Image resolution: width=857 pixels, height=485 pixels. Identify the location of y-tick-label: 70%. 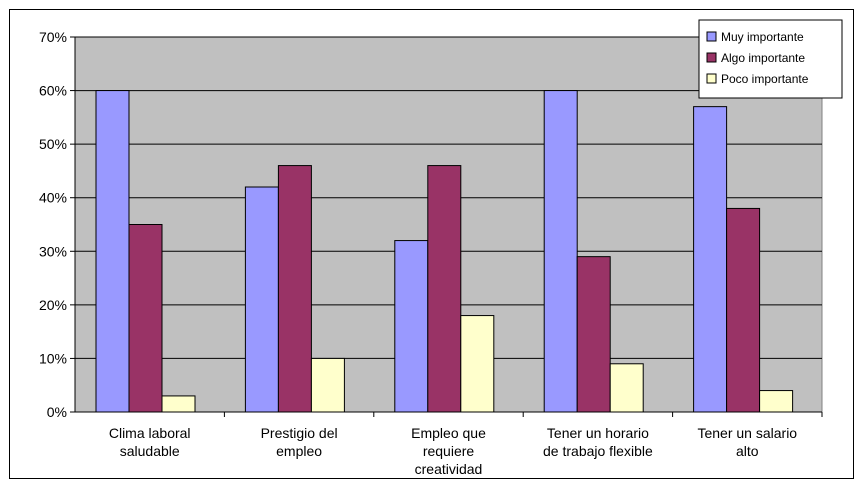
(53, 37).